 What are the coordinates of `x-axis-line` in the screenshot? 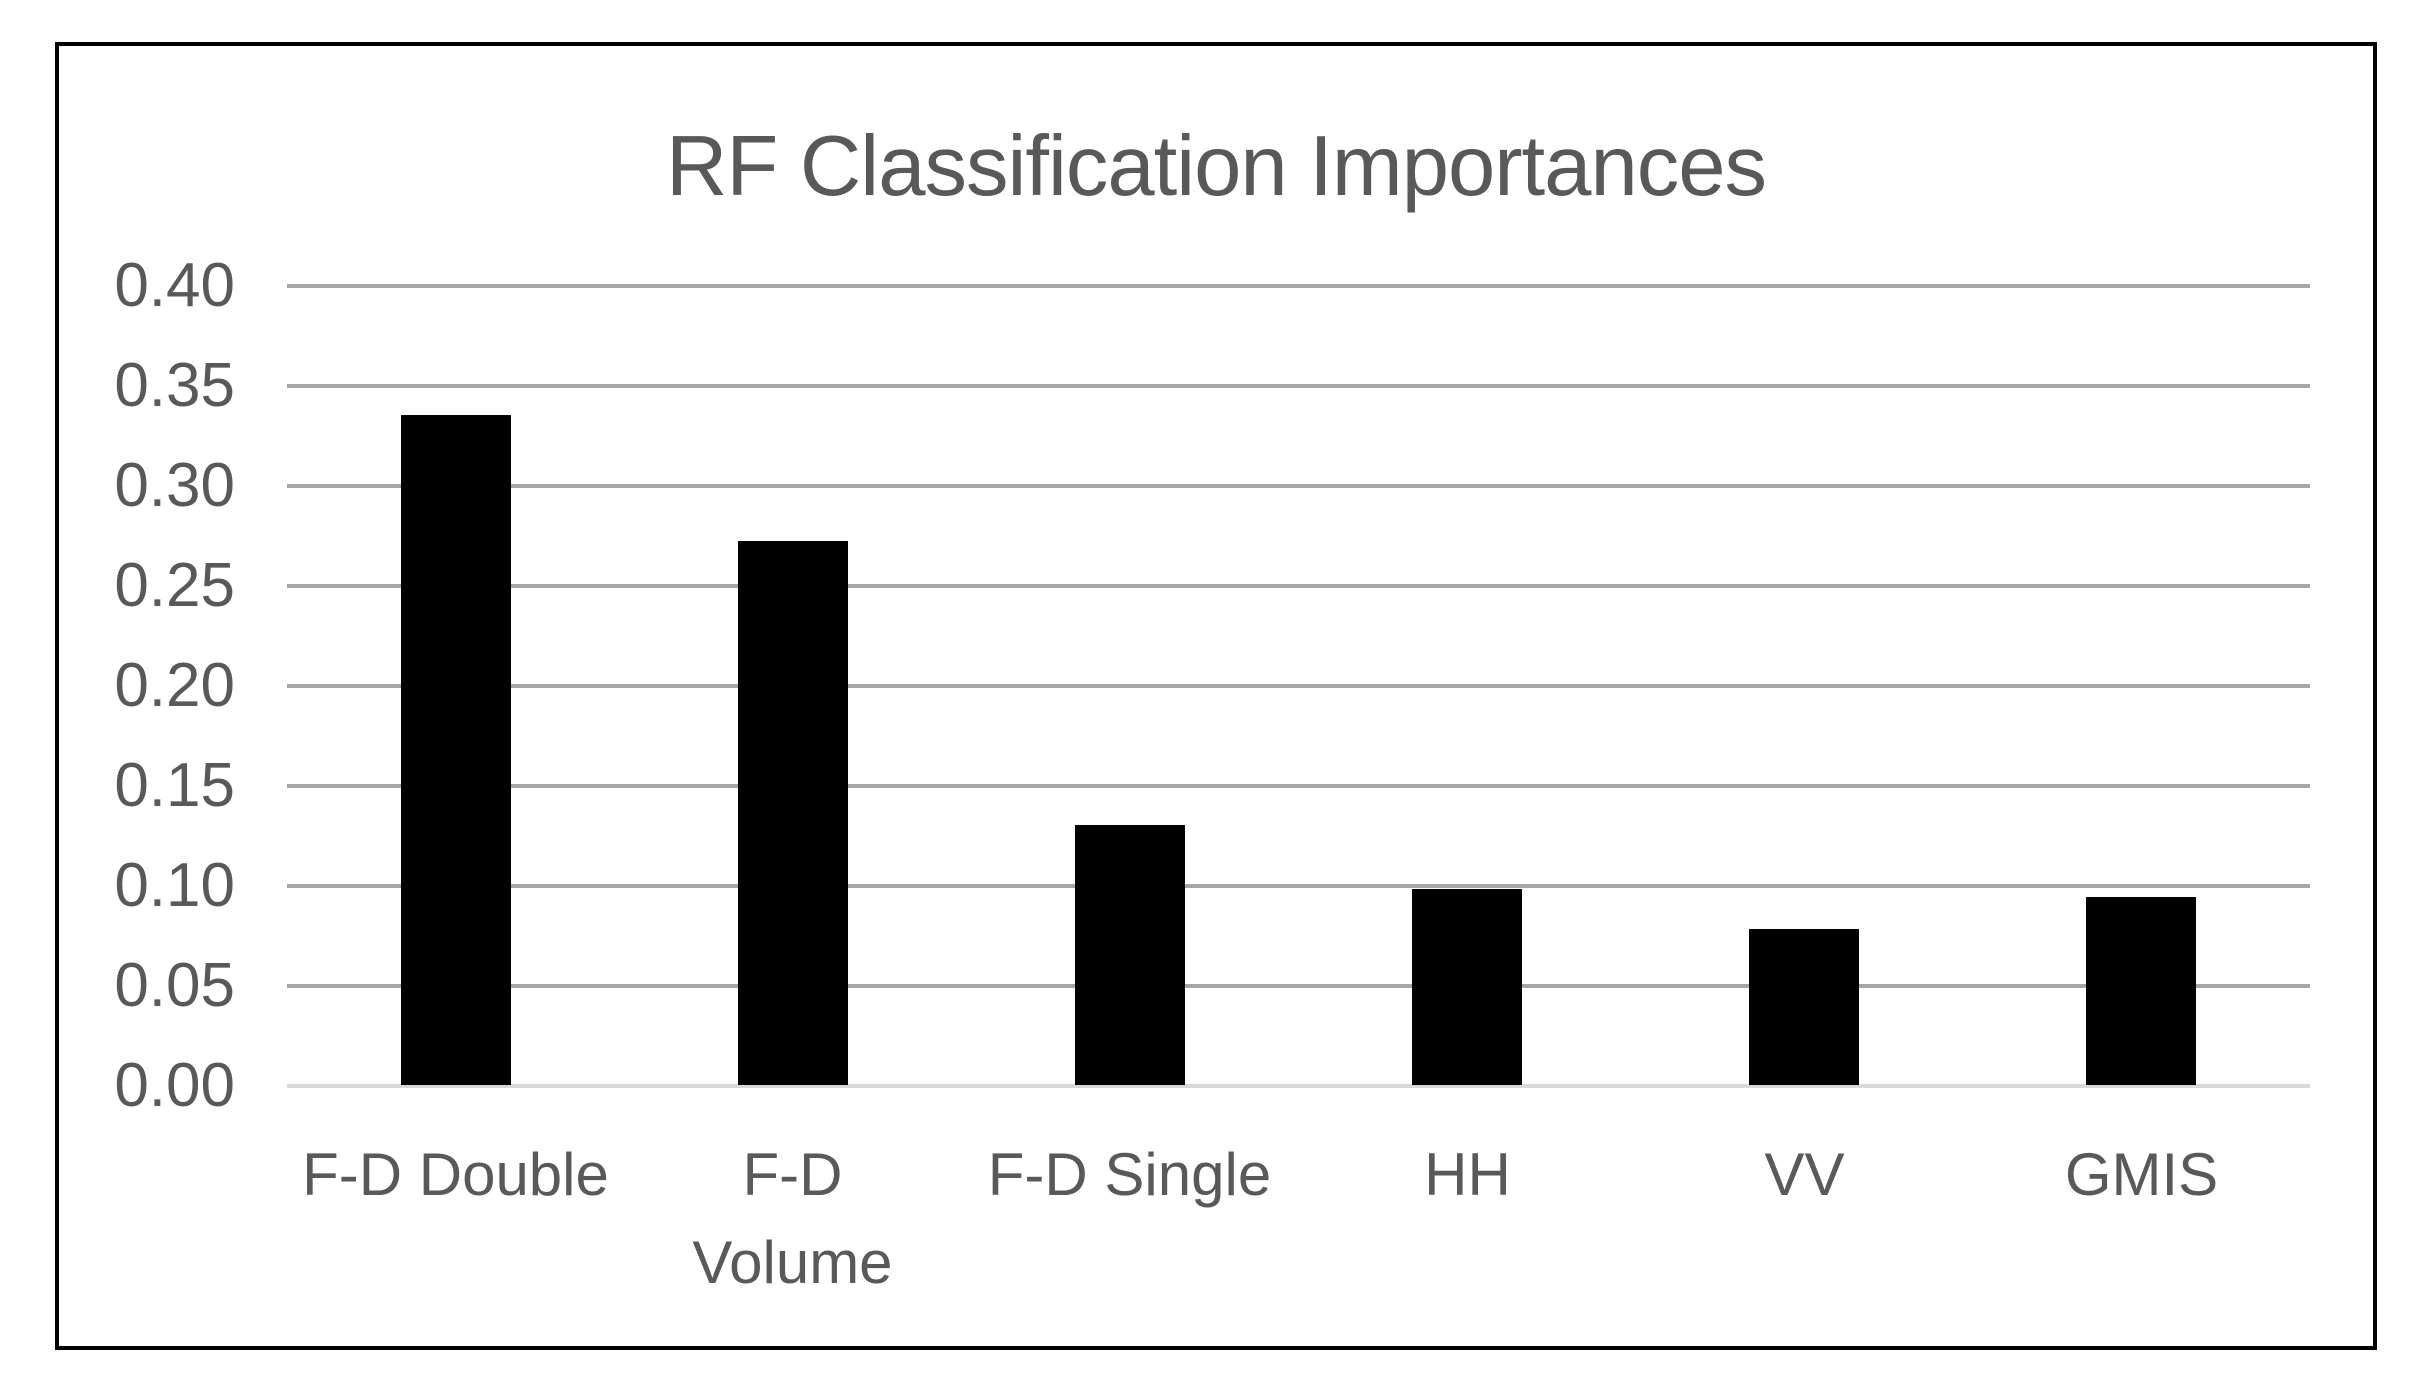 It's located at (1298, 1086).